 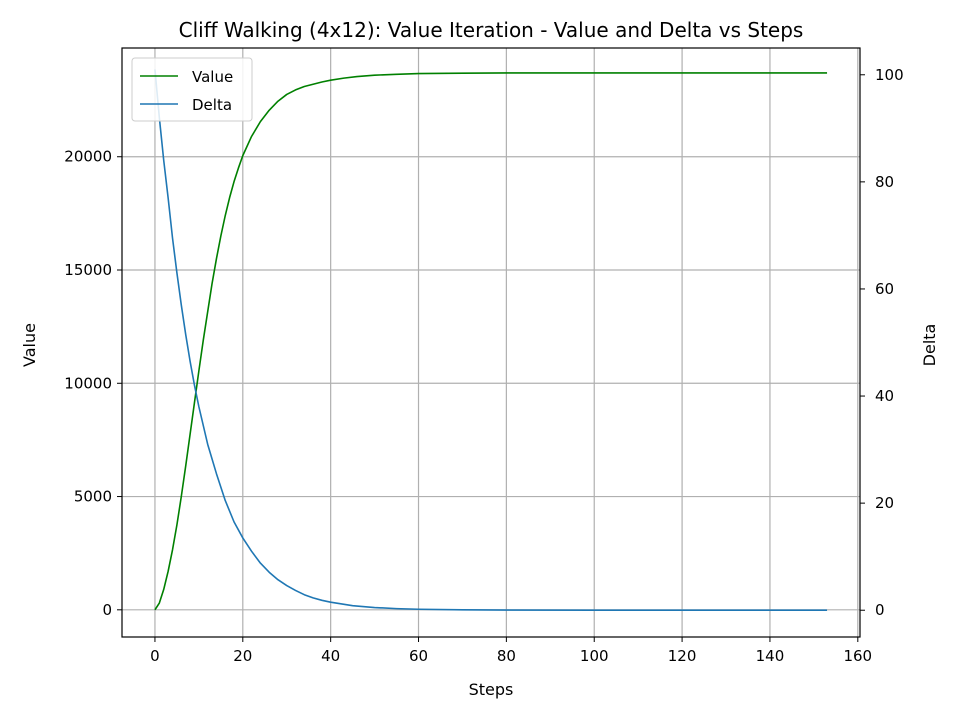 What do you see at coordinates (770, 656) in the screenshot?
I see `x-tick-label: 140` at bounding box center [770, 656].